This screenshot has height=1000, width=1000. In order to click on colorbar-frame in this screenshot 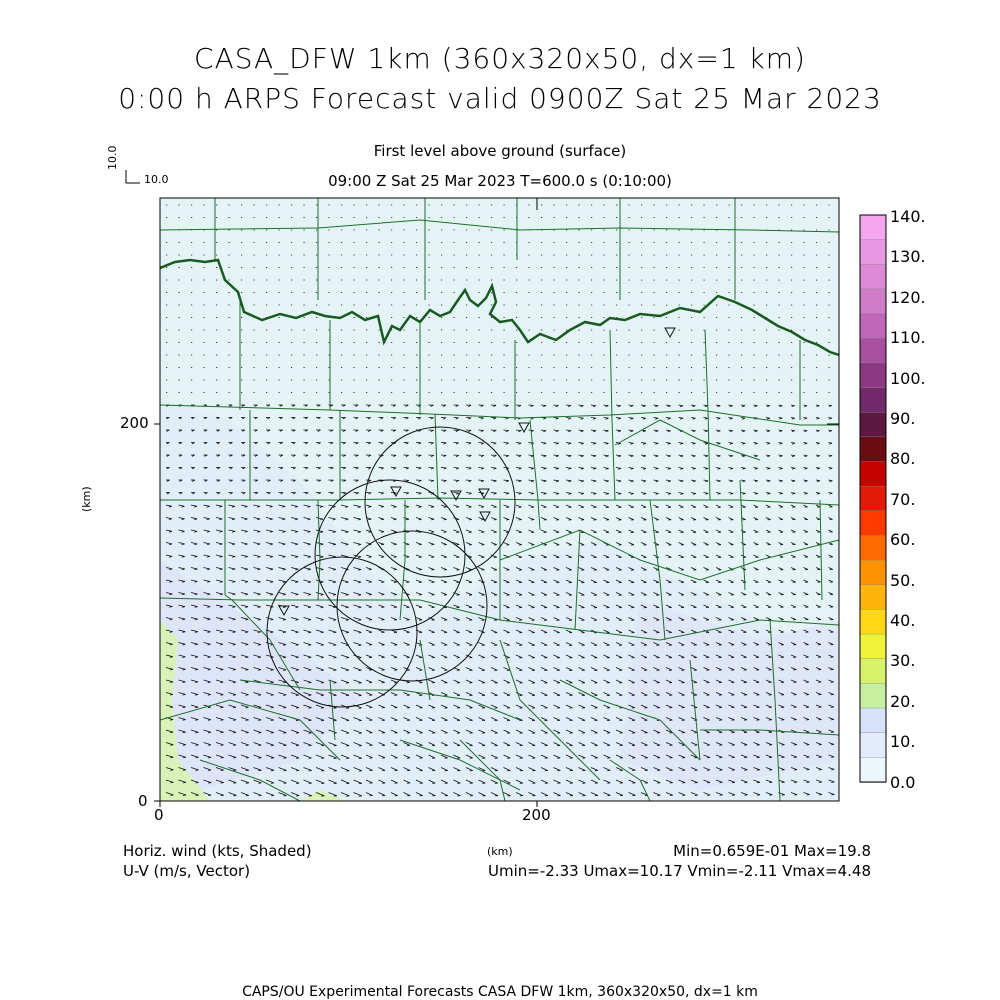, I will do `click(873, 498)`.